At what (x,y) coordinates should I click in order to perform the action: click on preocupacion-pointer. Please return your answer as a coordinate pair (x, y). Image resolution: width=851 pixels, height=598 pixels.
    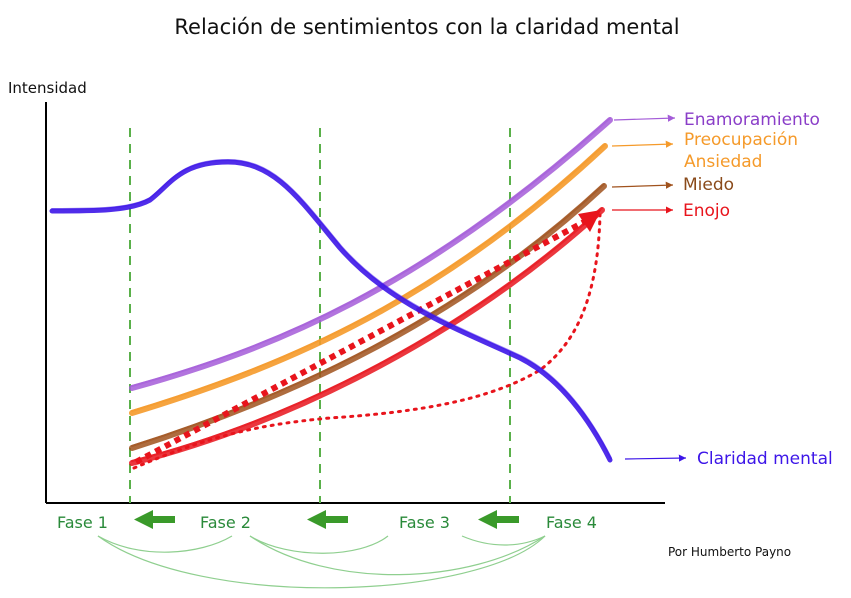
    Looking at the image, I should click on (642, 144).